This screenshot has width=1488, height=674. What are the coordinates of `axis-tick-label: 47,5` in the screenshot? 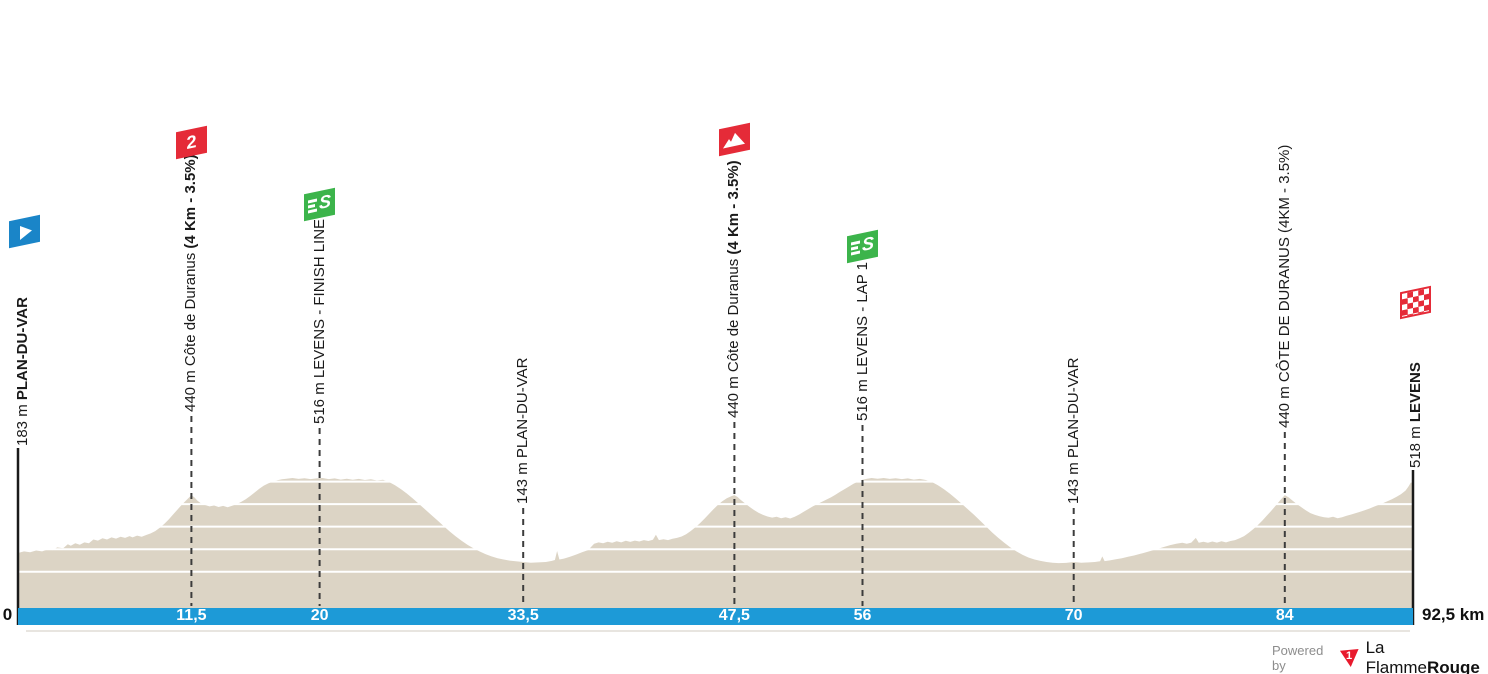 It's located at (734, 615).